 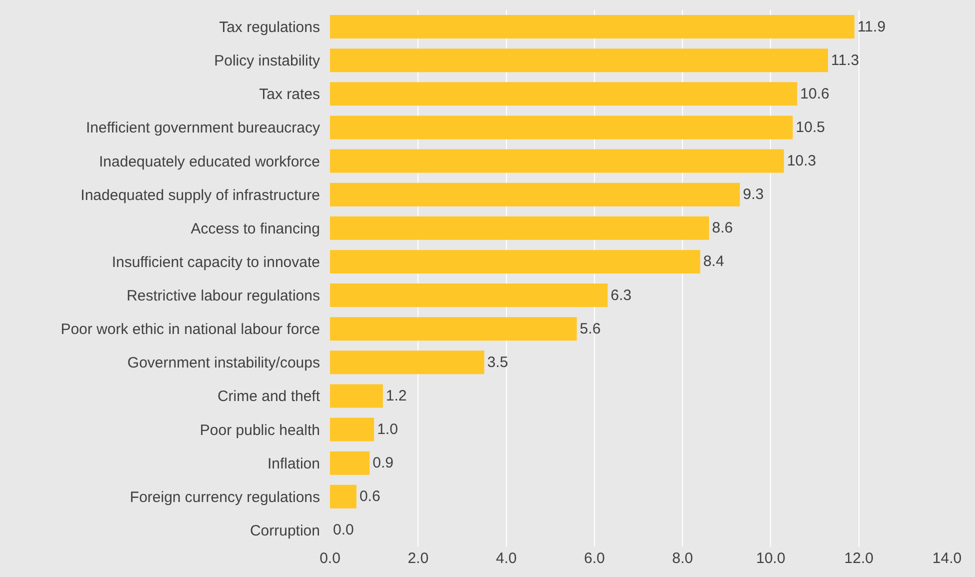 What do you see at coordinates (223, 363) in the screenshot?
I see `y-tick-label: Government instability/coups` at bounding box center [223, 363].